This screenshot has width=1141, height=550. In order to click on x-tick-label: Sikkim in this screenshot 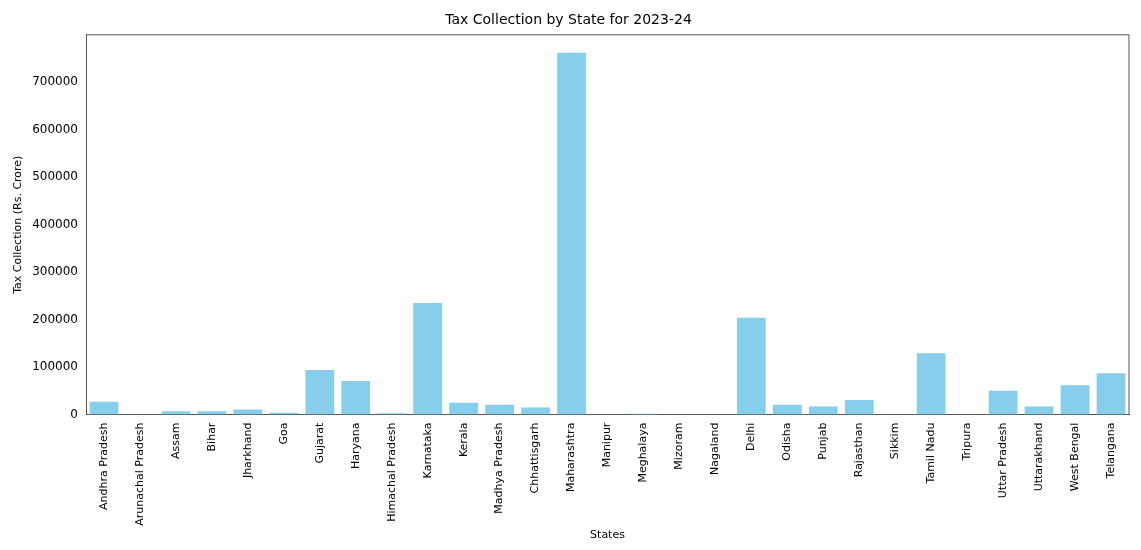, I will do `click(895, 441)`.